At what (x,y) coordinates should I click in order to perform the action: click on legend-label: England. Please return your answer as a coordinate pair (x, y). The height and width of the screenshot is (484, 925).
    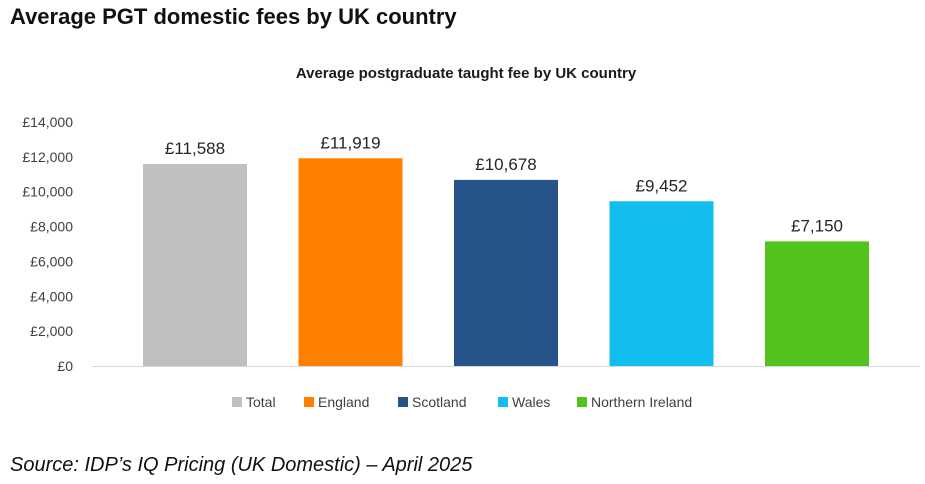
    Looking at the image, I should click on (343, 402).